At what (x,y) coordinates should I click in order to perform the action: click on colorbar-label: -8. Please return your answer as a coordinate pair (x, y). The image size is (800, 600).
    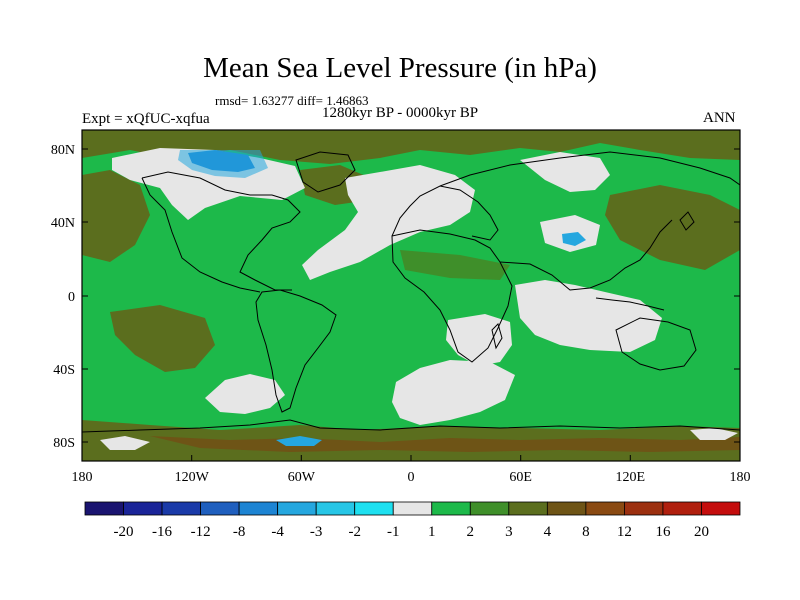
    Looking at the image, I should click on (239, 532).